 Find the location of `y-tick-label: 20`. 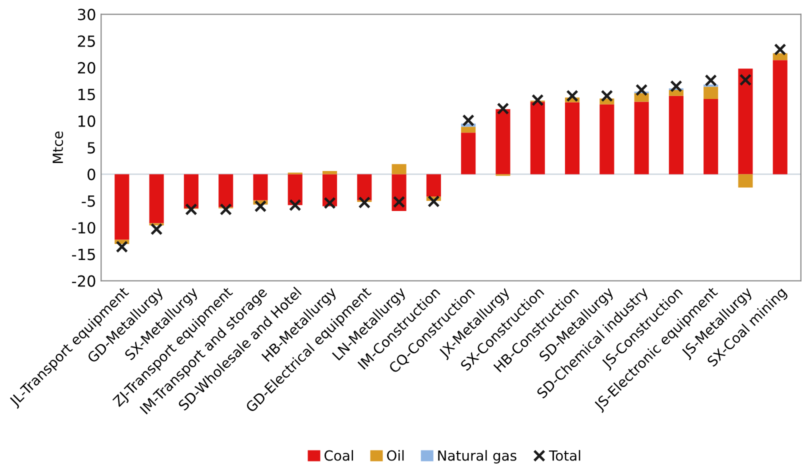

y-tick-label: 20 is located at coordinates (87, 68).